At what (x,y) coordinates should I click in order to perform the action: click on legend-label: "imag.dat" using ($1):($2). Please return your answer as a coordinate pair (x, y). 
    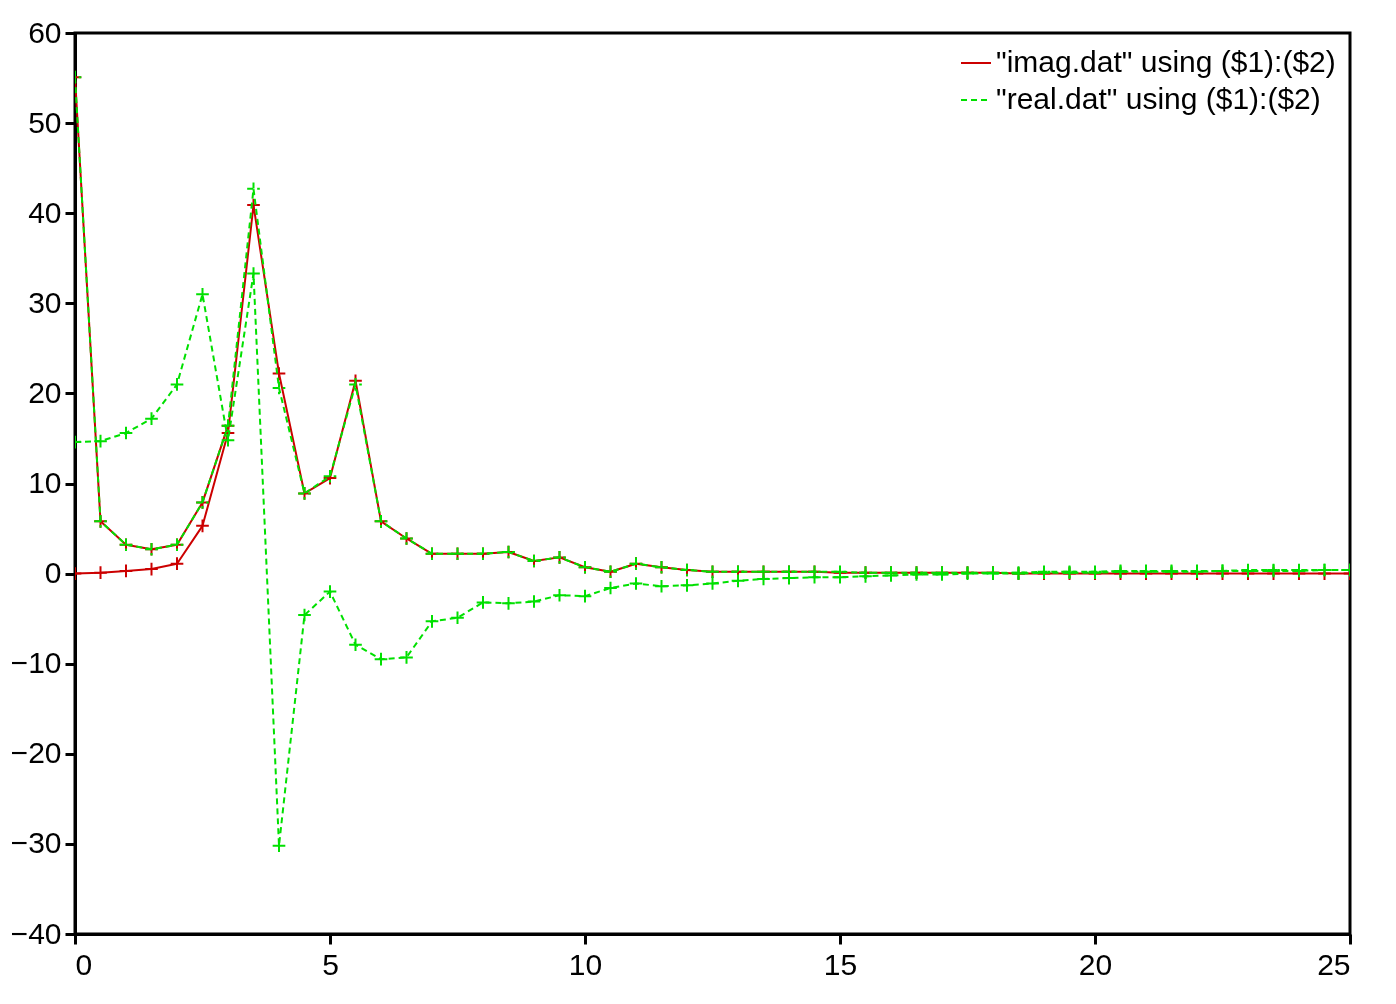
    Looking at the image, I should click on (1166, 61).